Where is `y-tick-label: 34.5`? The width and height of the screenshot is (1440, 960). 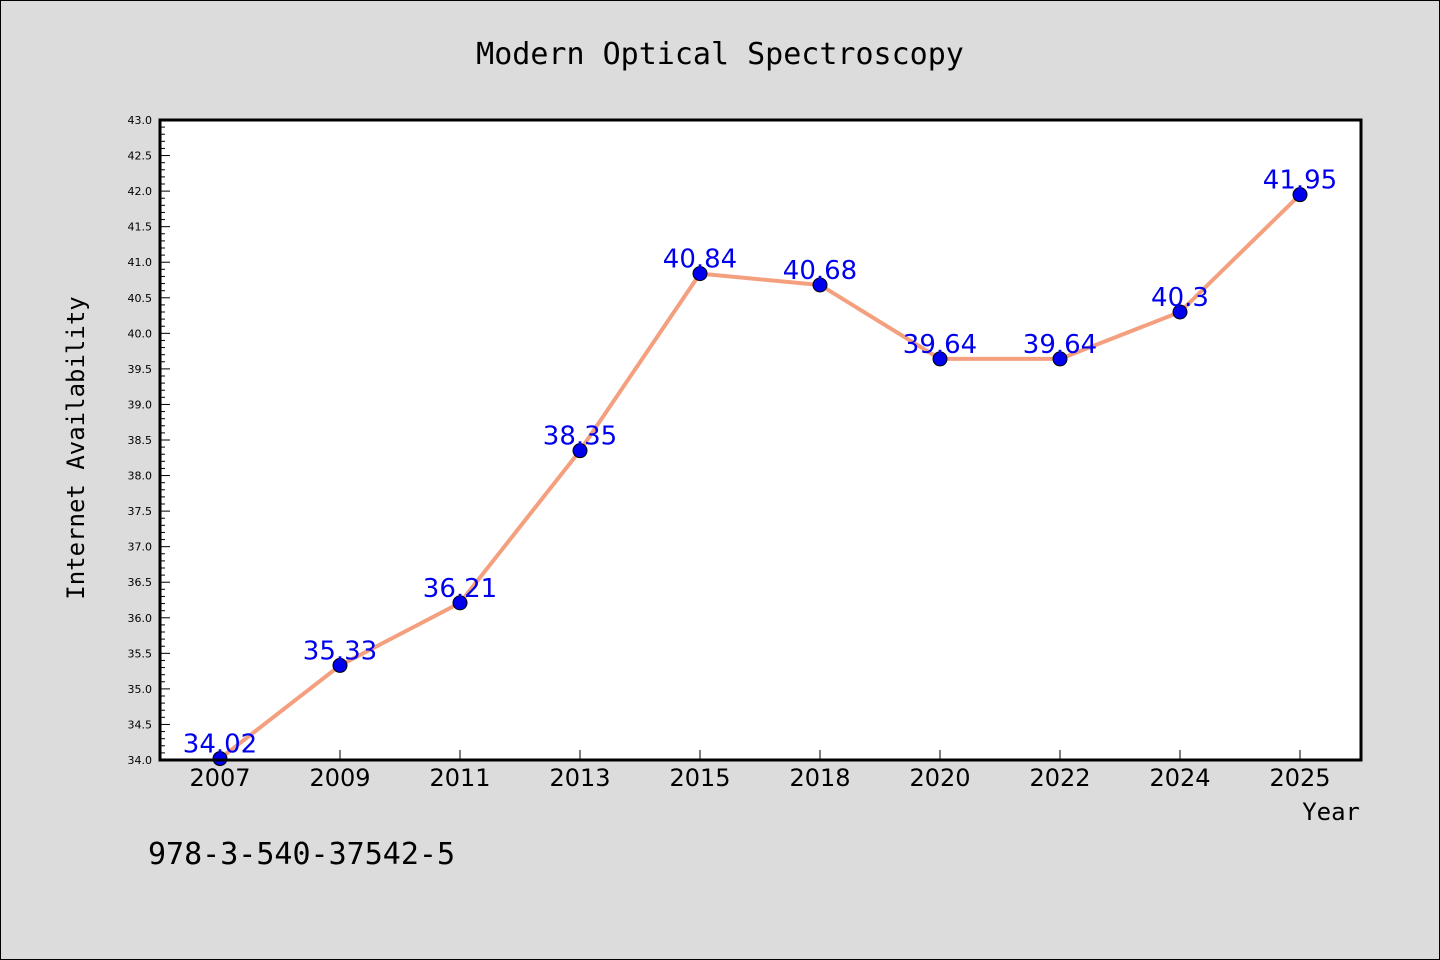
y-tick-label: 34.5 is located at coordinates (140, 724).